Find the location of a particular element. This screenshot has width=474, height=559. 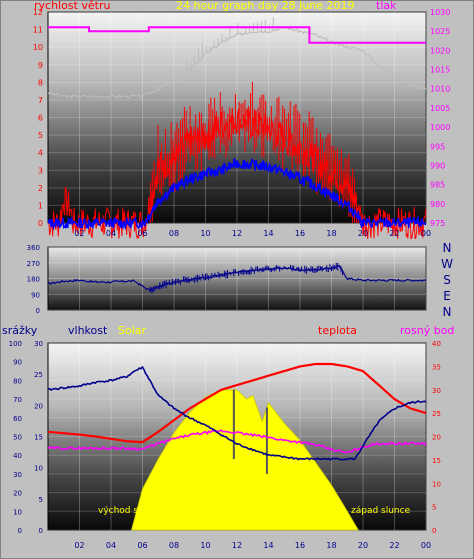

solar-area is located at coordinates (244, 460).